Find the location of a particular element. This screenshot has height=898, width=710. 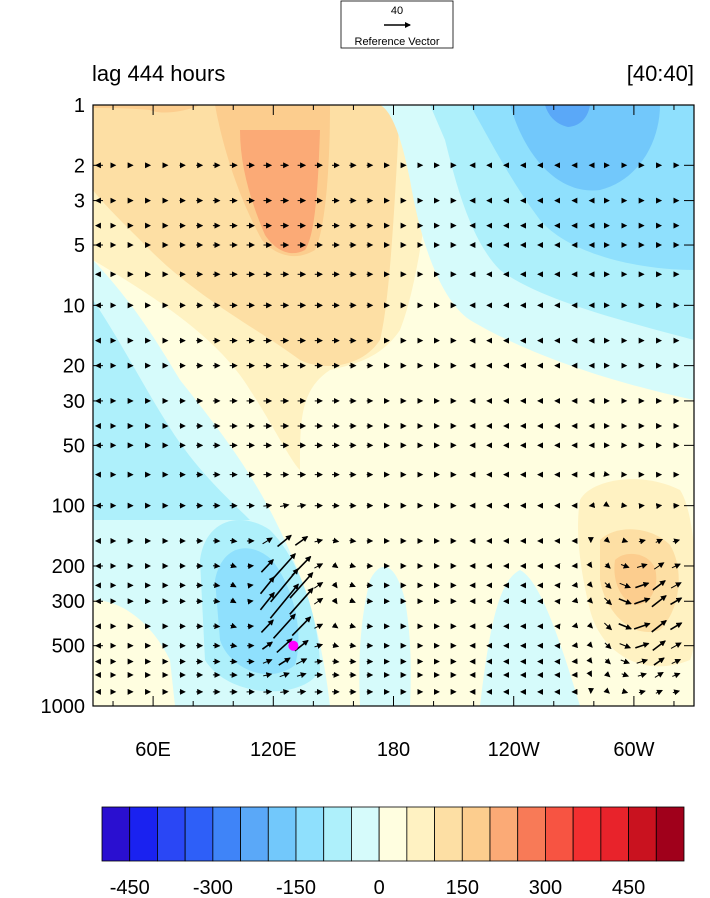

y-tick-label: 10 is located at coordinates (74, 306).